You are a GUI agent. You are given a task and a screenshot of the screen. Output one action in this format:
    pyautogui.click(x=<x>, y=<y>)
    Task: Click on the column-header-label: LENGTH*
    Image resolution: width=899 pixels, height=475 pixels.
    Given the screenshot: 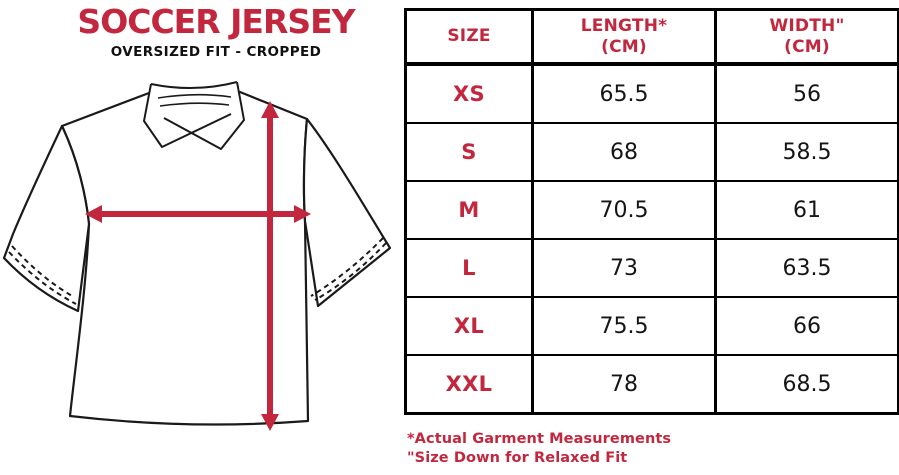 What is the action you would take?
    pyautogui.click(x=624, y=25)
    